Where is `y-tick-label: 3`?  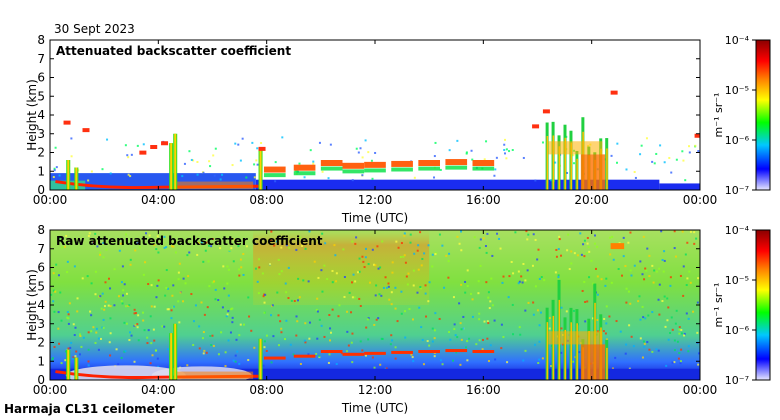
y-tick-label: 3 is located at coordinates (41, 134).